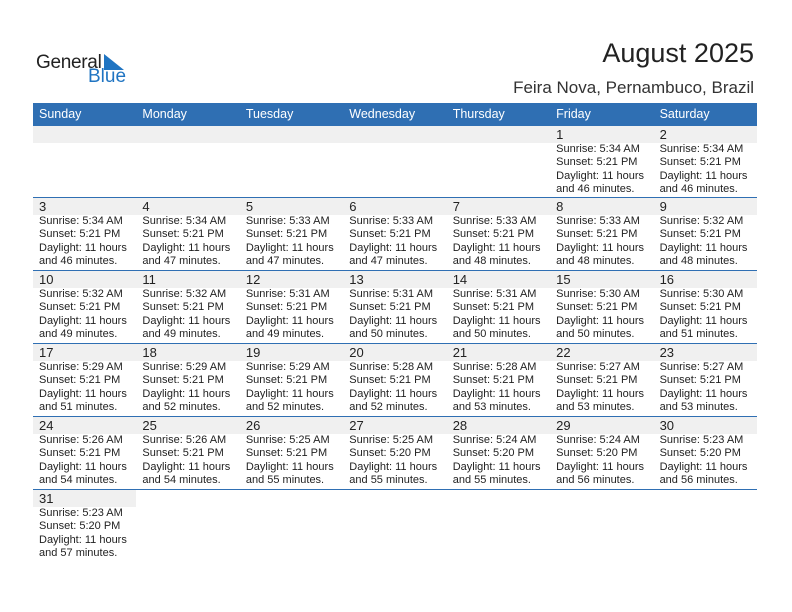 This screenshot has width=792, height=612. Describe the element at coordinates (498, 352) in the screenshot. I see `day-number: 21` at that location.